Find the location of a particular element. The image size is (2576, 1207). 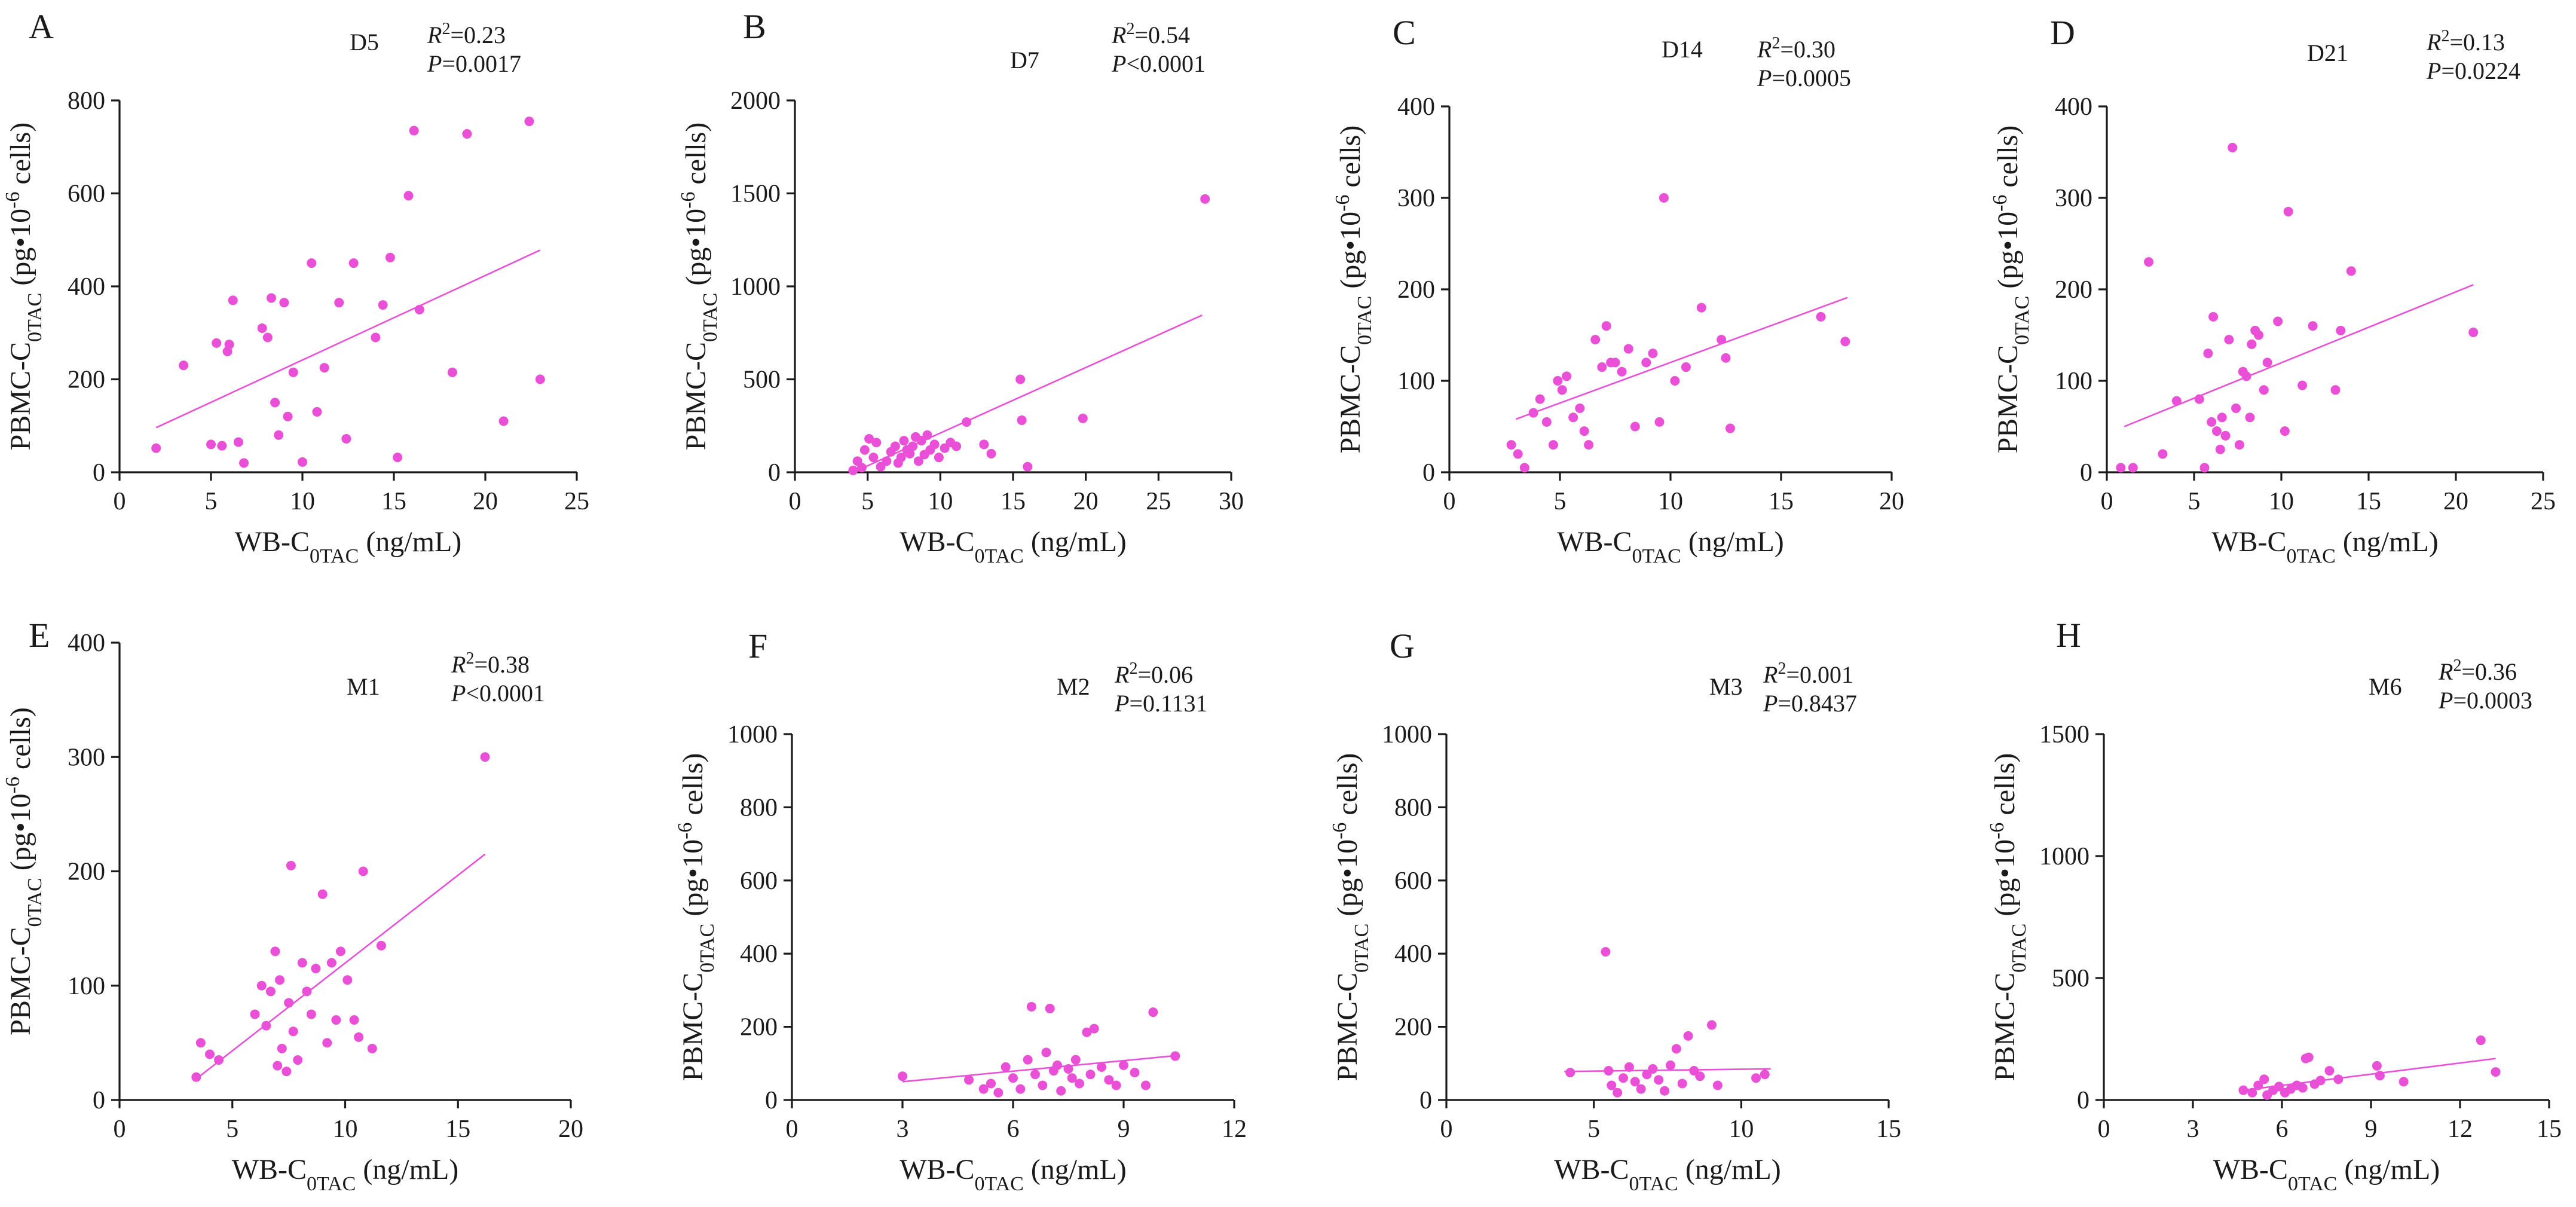

group-label: D7 is located at coordinates (1024, 60).